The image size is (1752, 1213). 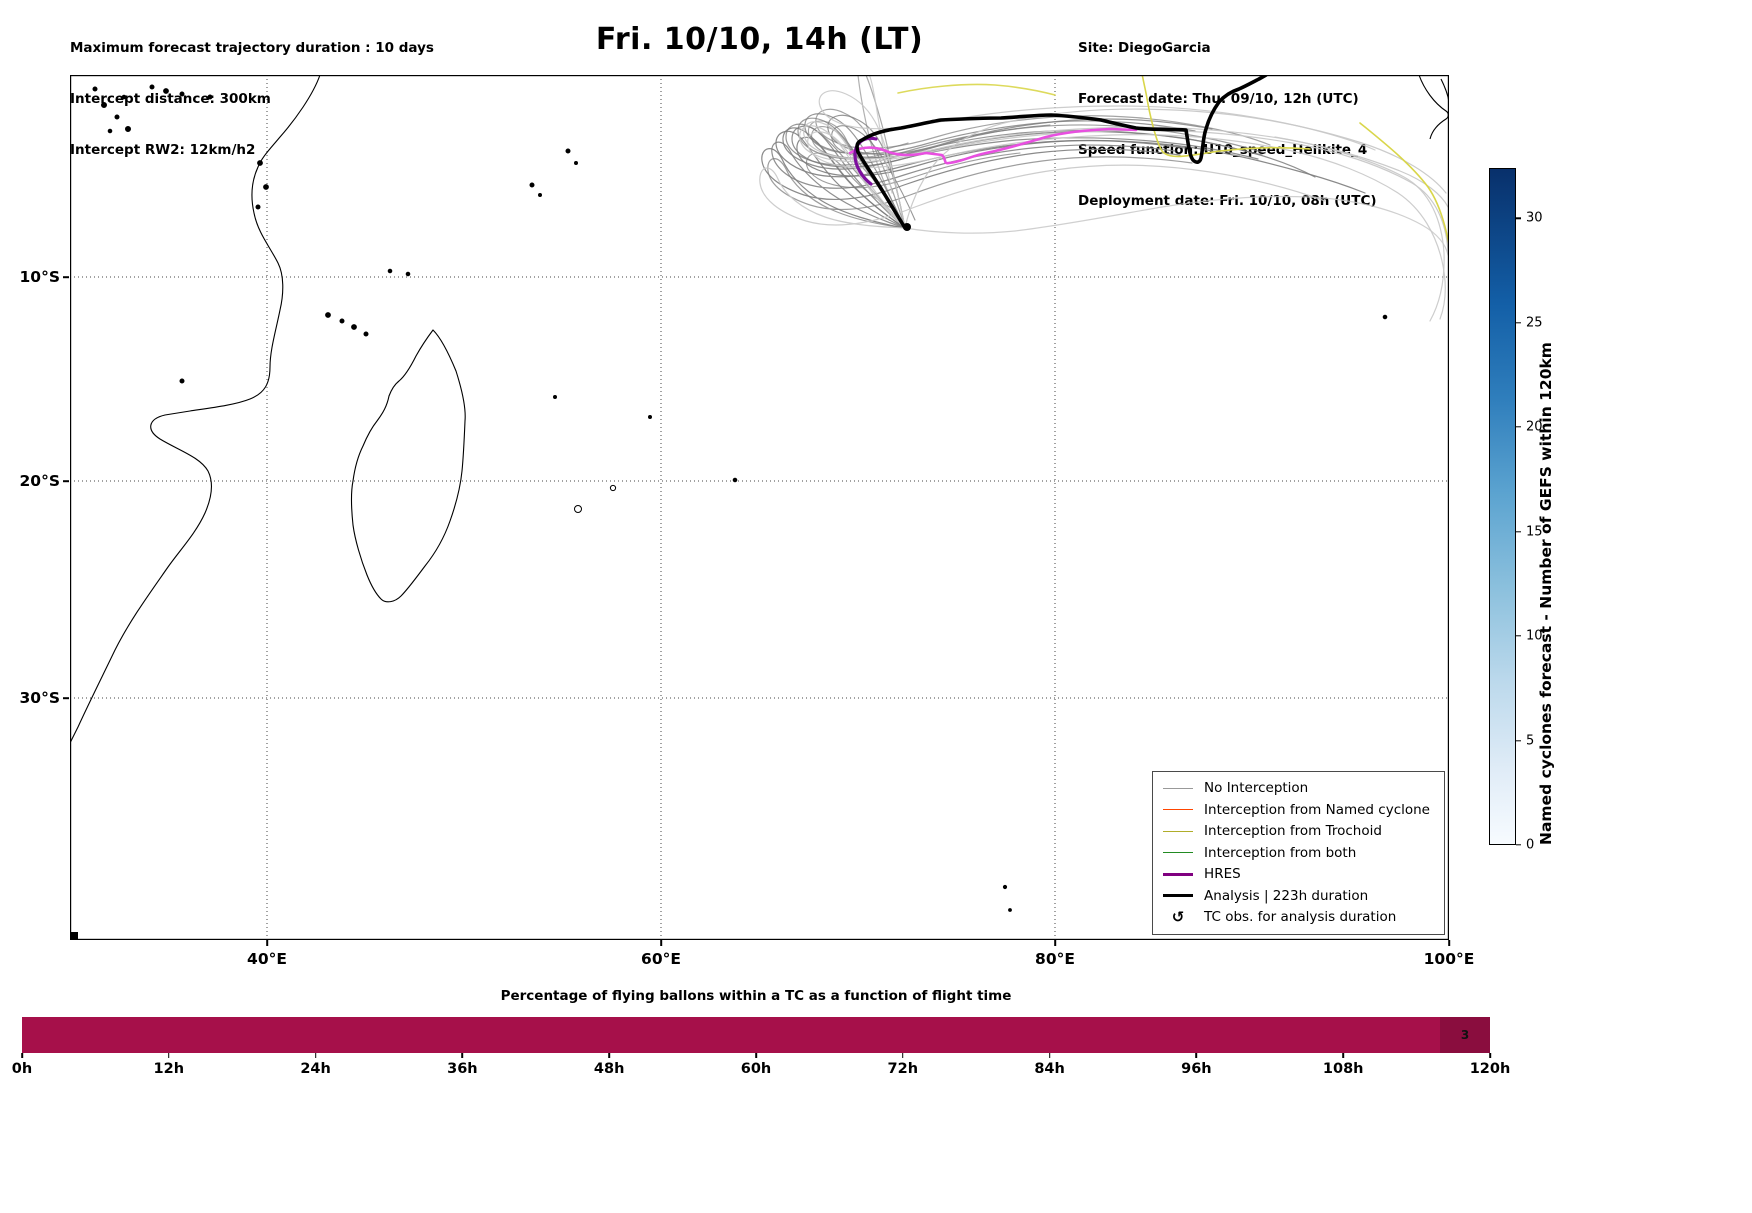 I want to click on y-tick-mark, so click(x=66, y=277).